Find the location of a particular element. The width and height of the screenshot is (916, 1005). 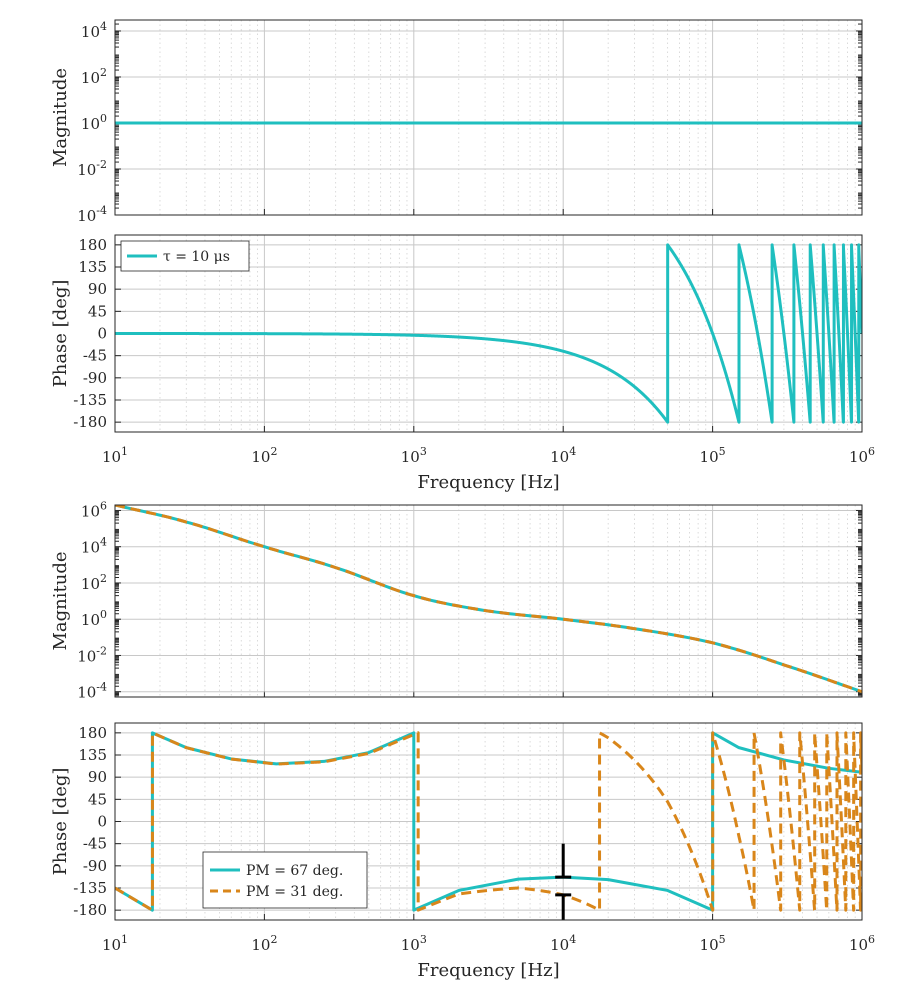

legend: PM = 67 deg. PM = 31 deg. is located at coordinates (285, 880).